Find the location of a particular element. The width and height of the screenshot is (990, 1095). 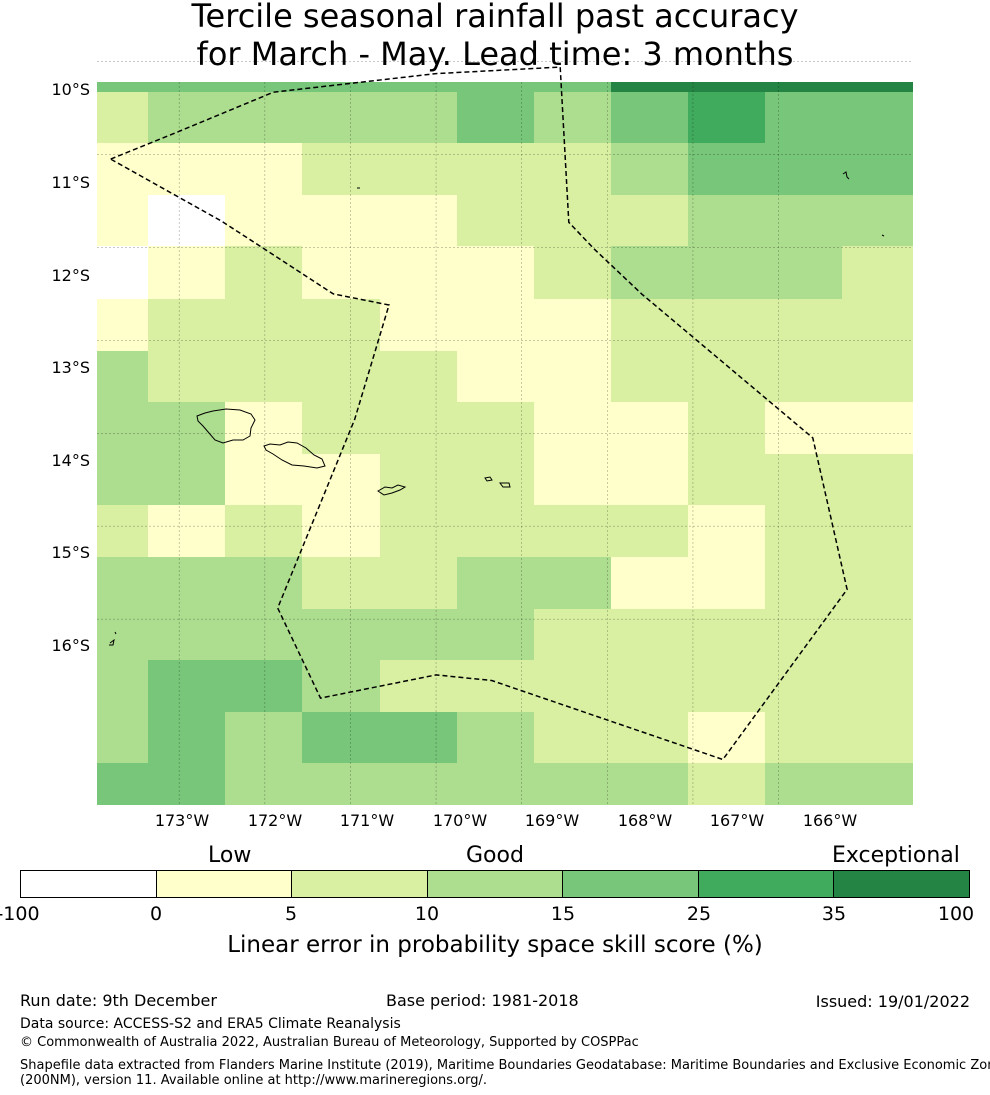

colorbar is located at coordinates (495, 884).